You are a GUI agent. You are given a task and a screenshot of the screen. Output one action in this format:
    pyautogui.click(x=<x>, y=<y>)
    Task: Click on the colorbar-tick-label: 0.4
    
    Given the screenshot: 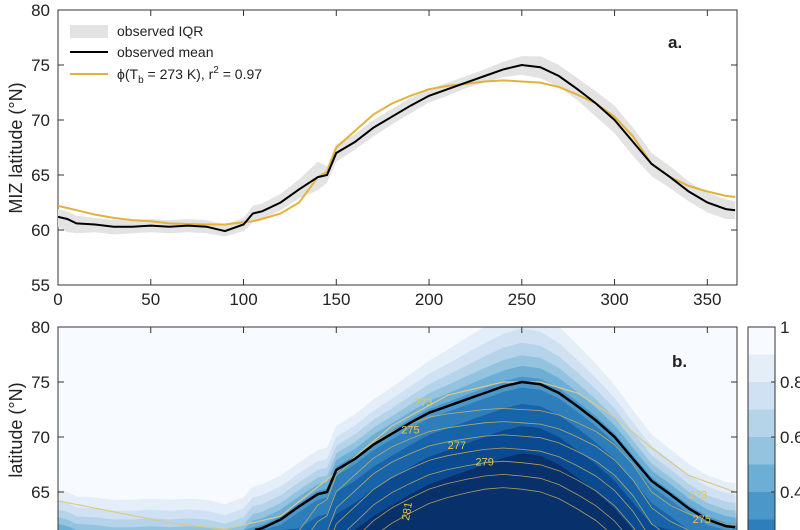 What is the action you would take?
    pyautogui.click(x=790, y=492)
    